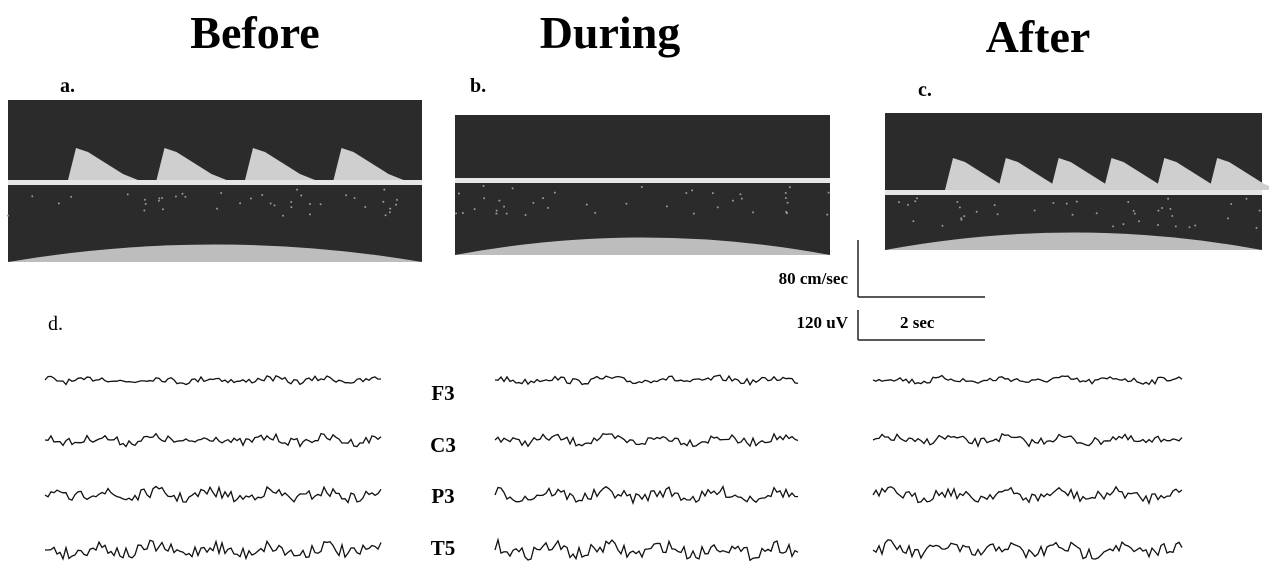 The image size is (1269, 570). Describe the element at coordinates (443, 445) in the screenshot. I see `channel-label: C3` at that location.